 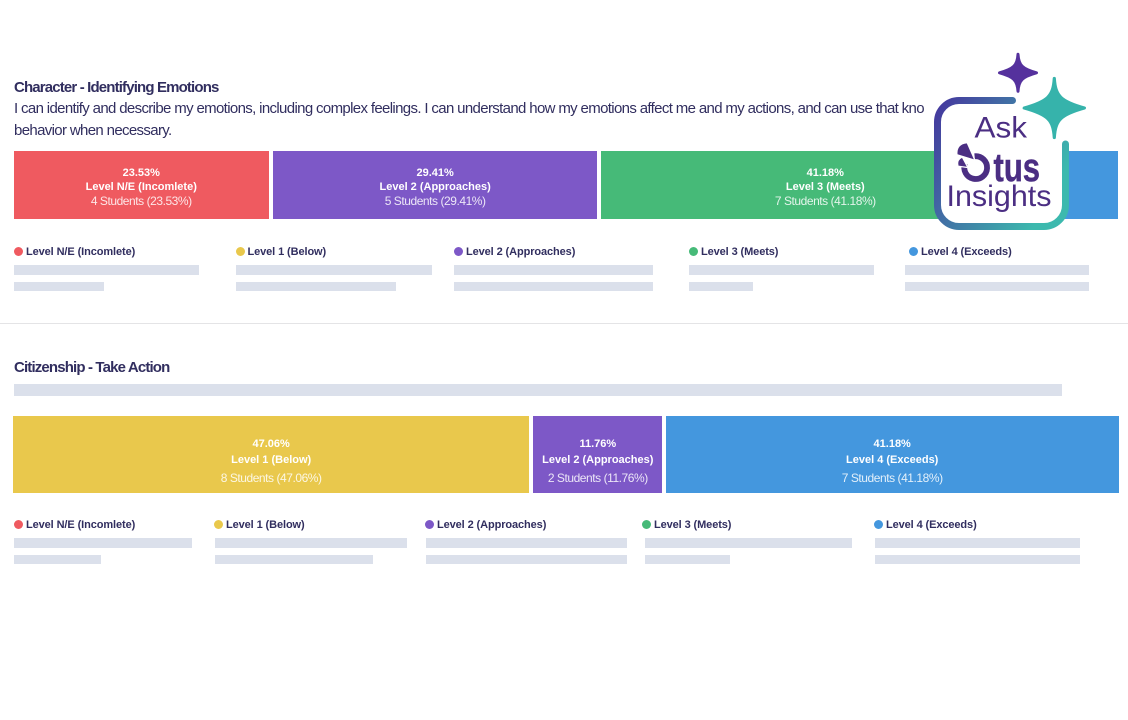 What do you see at coordinates (999, 196) in the screenshot?
I see `svg-text: Insights` at bounding box center [999, 196].